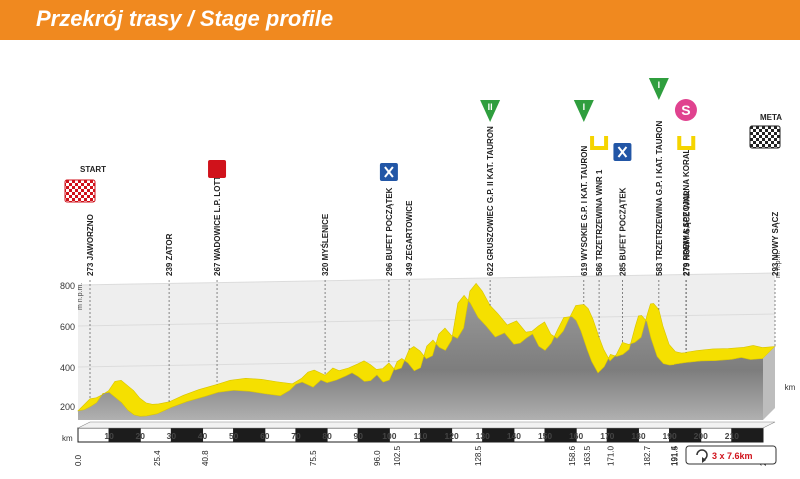  Describe the element at coordinates (205, 458) in the screenshot. I see `location-km-label: 40.8` at that location.